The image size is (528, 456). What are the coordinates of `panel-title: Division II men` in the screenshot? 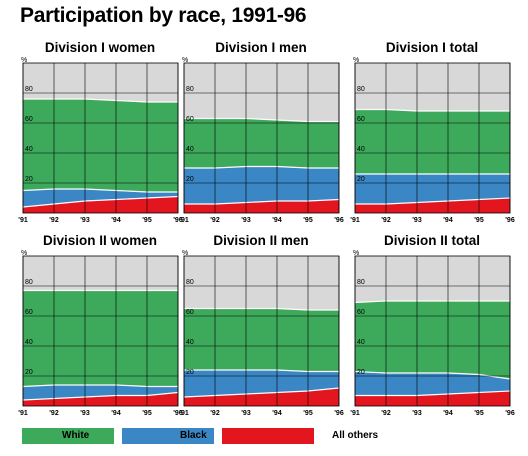 It's located at (261, 240).